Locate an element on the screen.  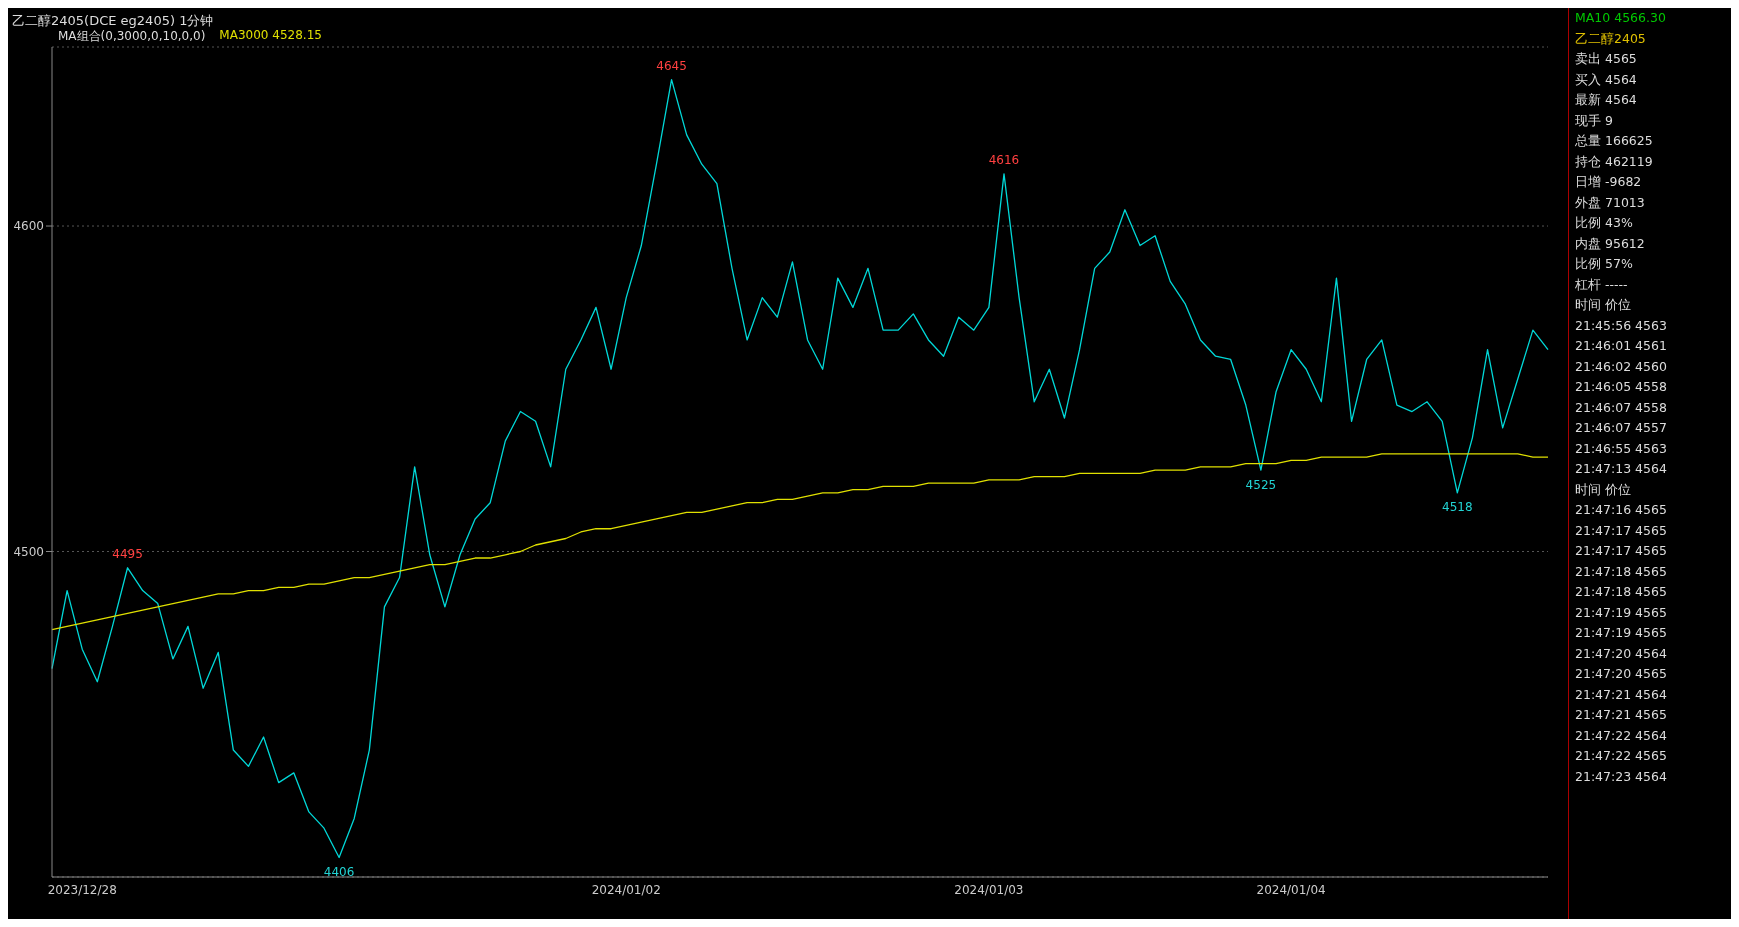
text: 总量 166625 is located at coordinates (1614, 141).